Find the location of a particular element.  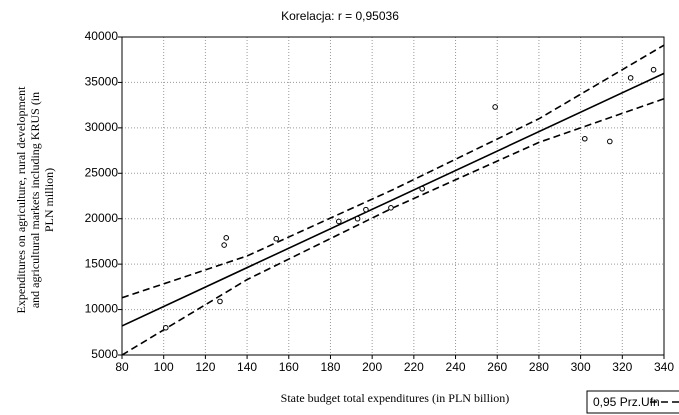

x-tick-label: 260 is located at coordinates (497, 367).